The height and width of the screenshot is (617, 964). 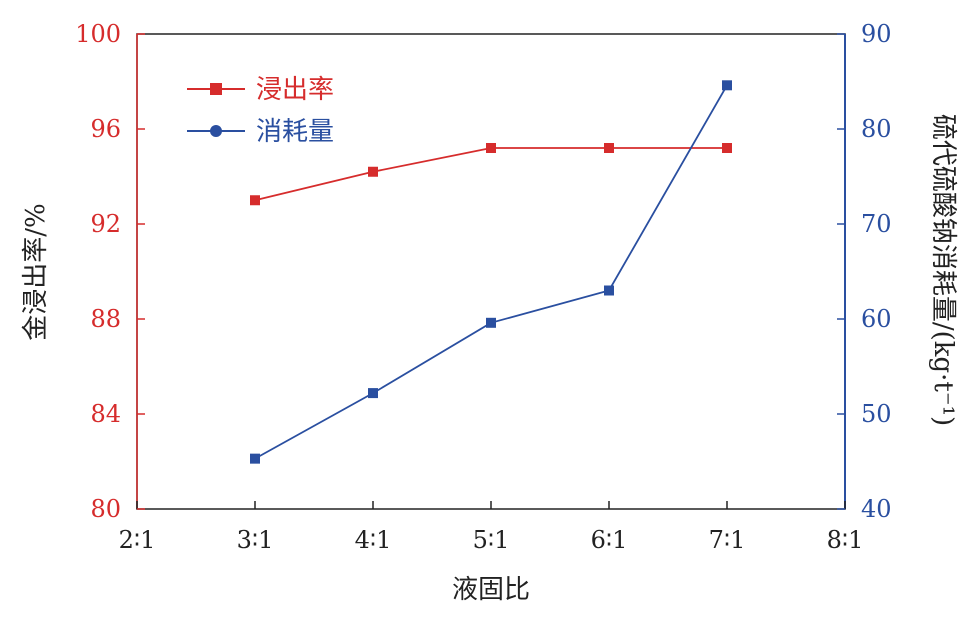 I want to click on right-tick-label: 90, so click(x=876, y=34).